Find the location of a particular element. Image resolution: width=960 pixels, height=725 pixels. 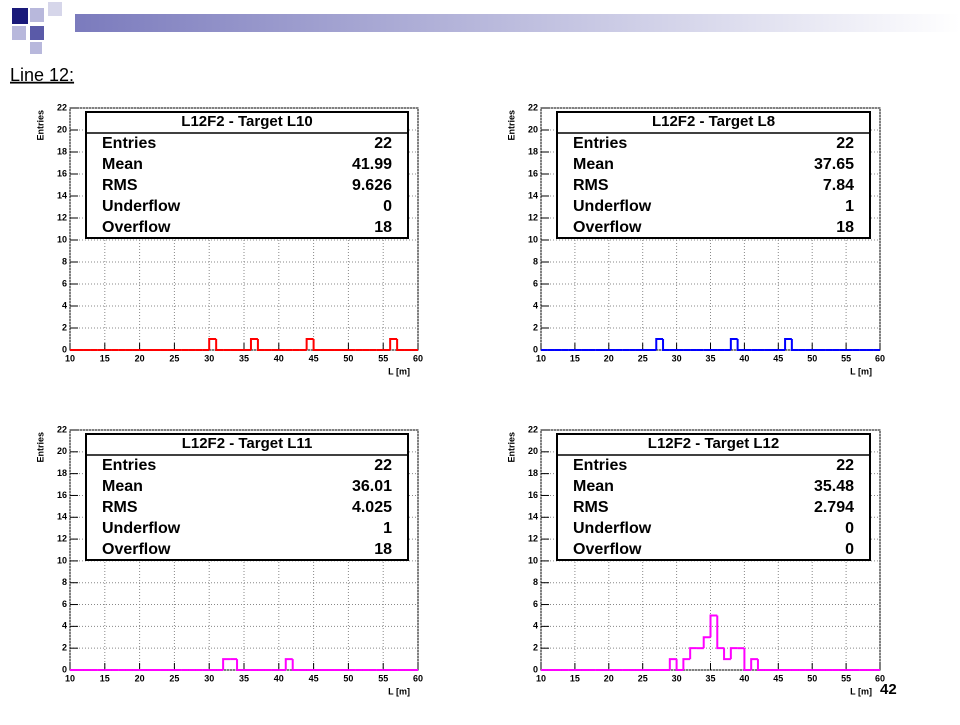

stats-title: L12F2 - Target L11 is located at coordinates (247, 443).